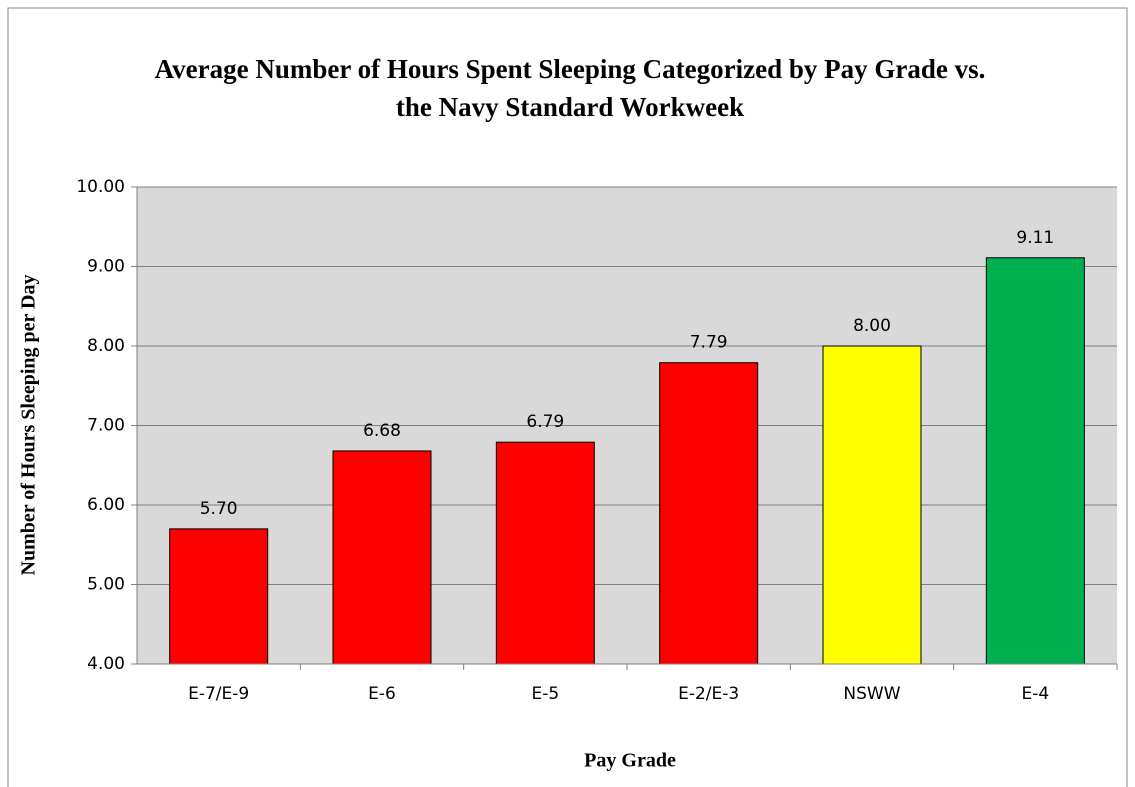 Image resolution: width=1135 pixels, height=787 pixels. I want to click on x-tick-label: E-5, so click(545, 694).